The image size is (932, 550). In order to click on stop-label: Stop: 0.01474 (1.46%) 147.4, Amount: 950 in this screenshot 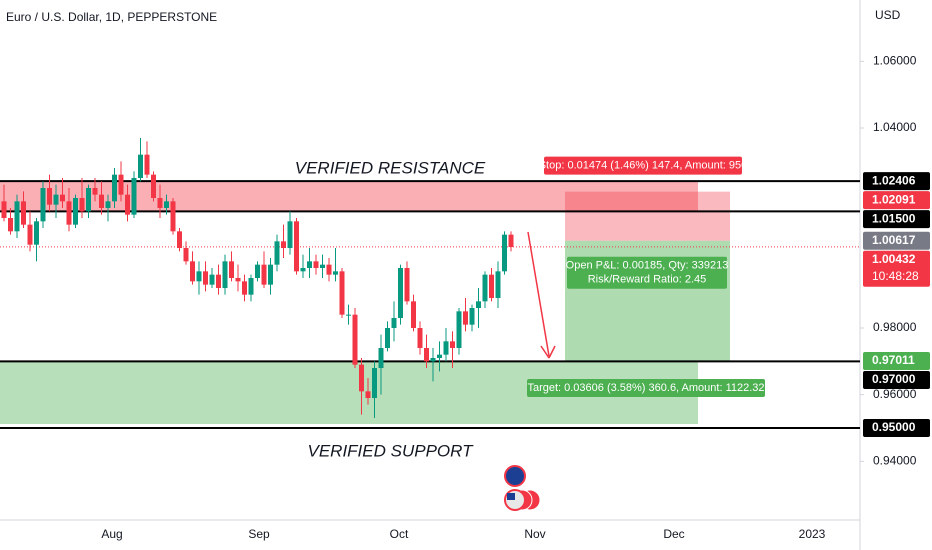, I will do `click(643, 166)`.